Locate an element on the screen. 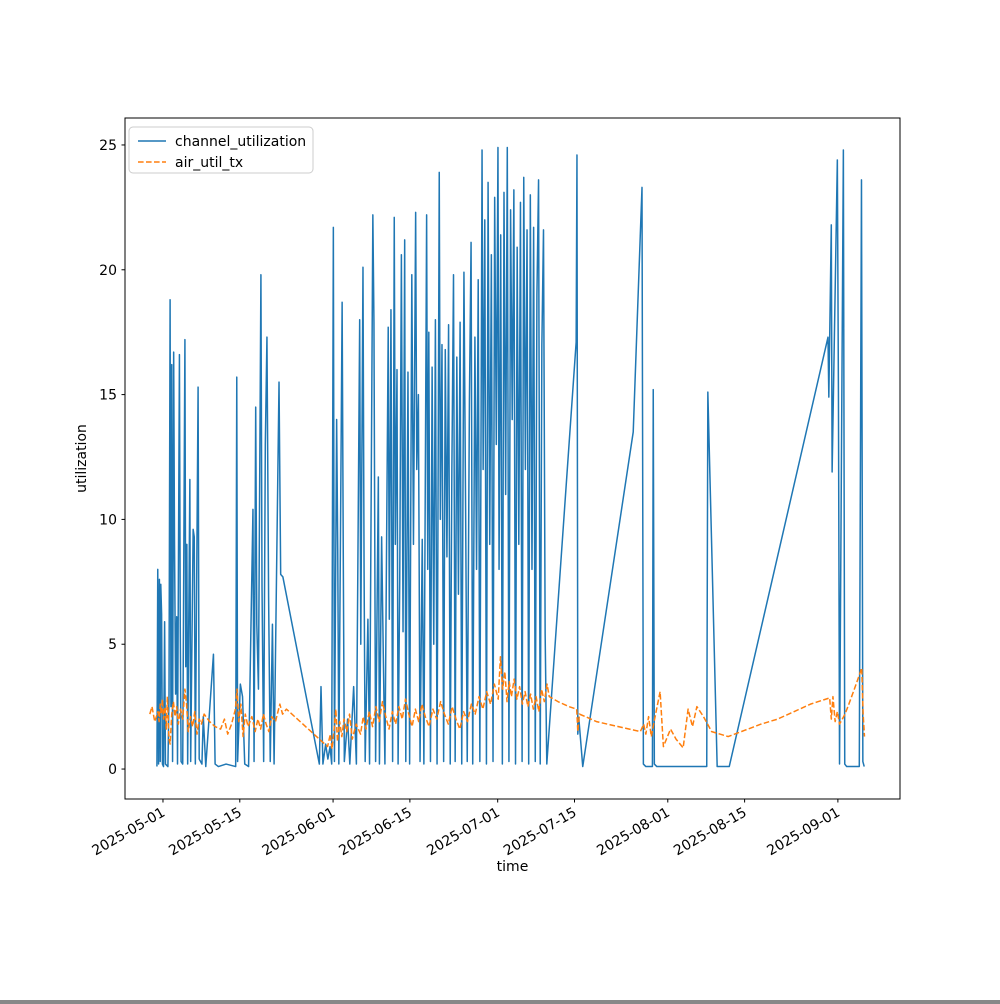 Image resolution: width=1000 pixels, height=1004 pixels. x-axis-label: time is located at coordinates (513, 867).